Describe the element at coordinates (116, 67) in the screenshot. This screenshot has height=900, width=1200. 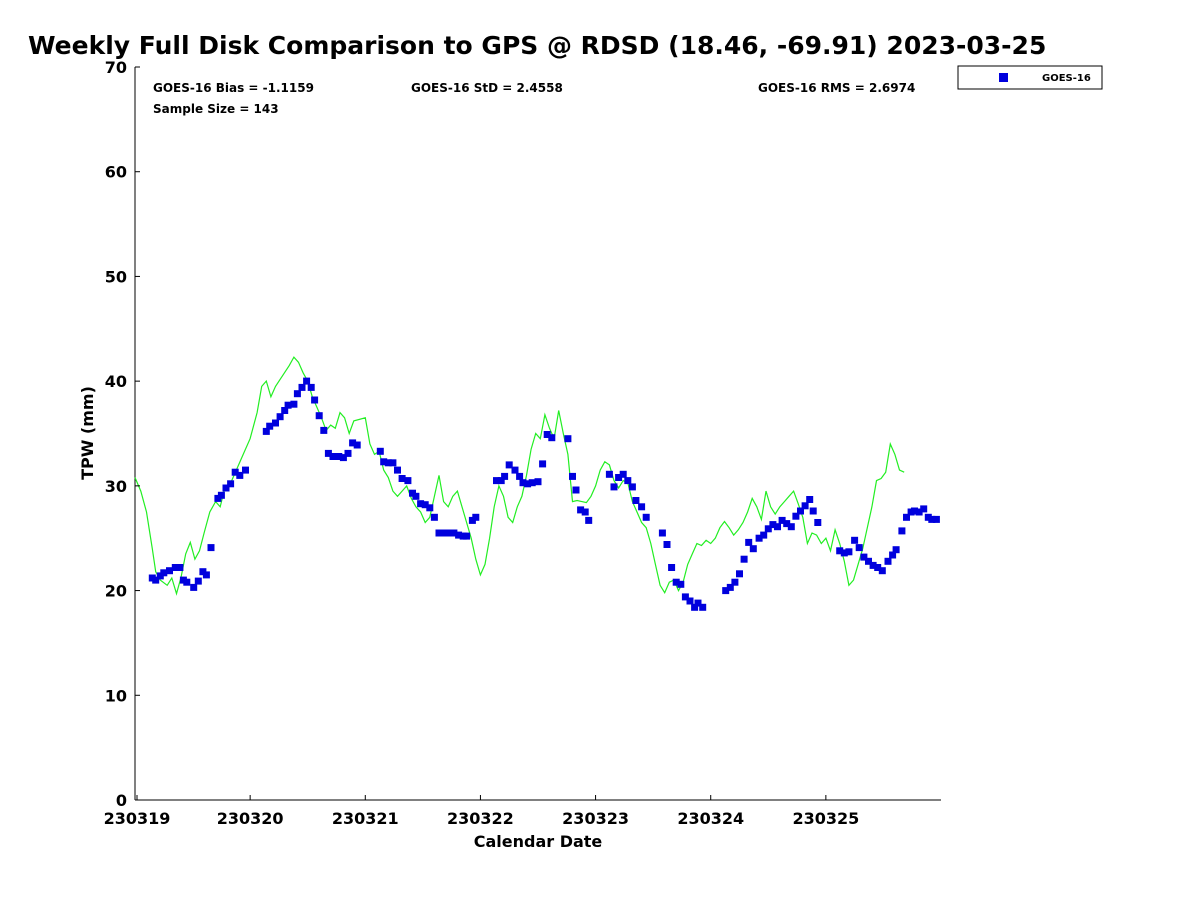
I see `y-tick-label: 70` at that location.